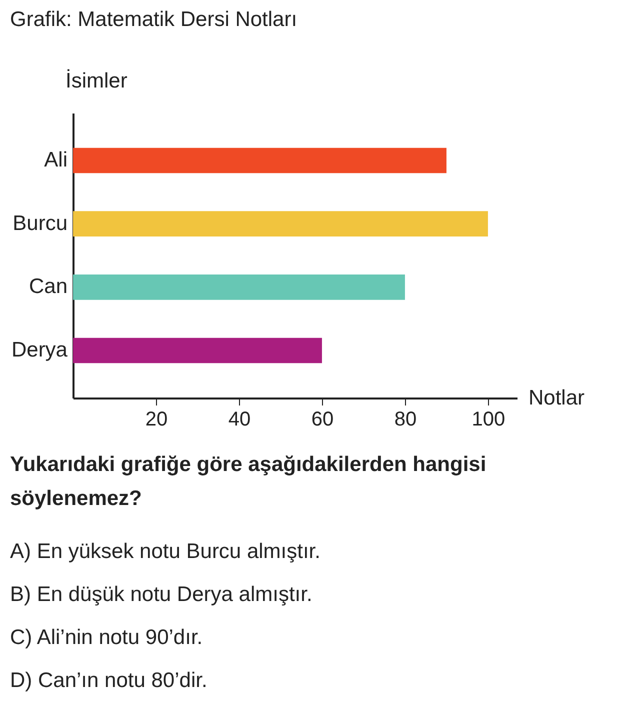  I want to click on text: D) Can’ın notu 80’dir., so click(109, 681).